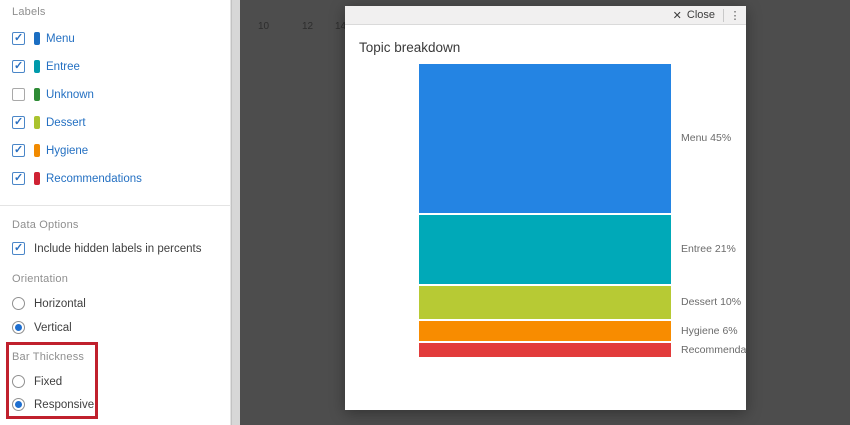 This screenshot has height=425, width=850. I want to click on bar-segment-menu: Menu 45%, so click(575, 138).